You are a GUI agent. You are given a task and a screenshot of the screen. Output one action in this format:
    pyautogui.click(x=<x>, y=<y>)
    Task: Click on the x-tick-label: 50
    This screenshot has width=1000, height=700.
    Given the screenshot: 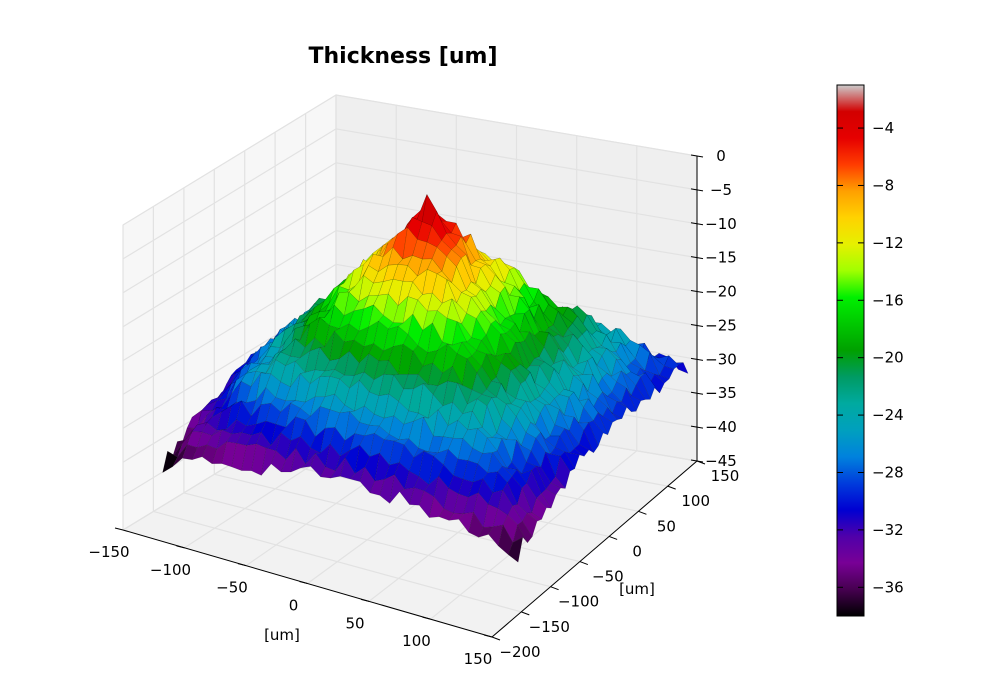 What is the action you would take?
    pyautogui.click(x=354, y=623)
    